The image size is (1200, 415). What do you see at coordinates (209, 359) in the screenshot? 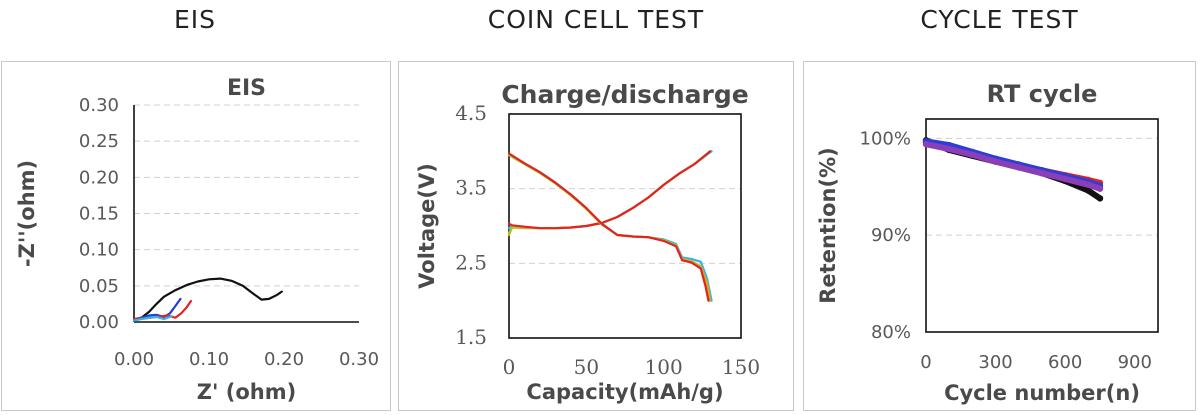
I see `x-tick-label: 0.10` at bounding box center [209, 359].